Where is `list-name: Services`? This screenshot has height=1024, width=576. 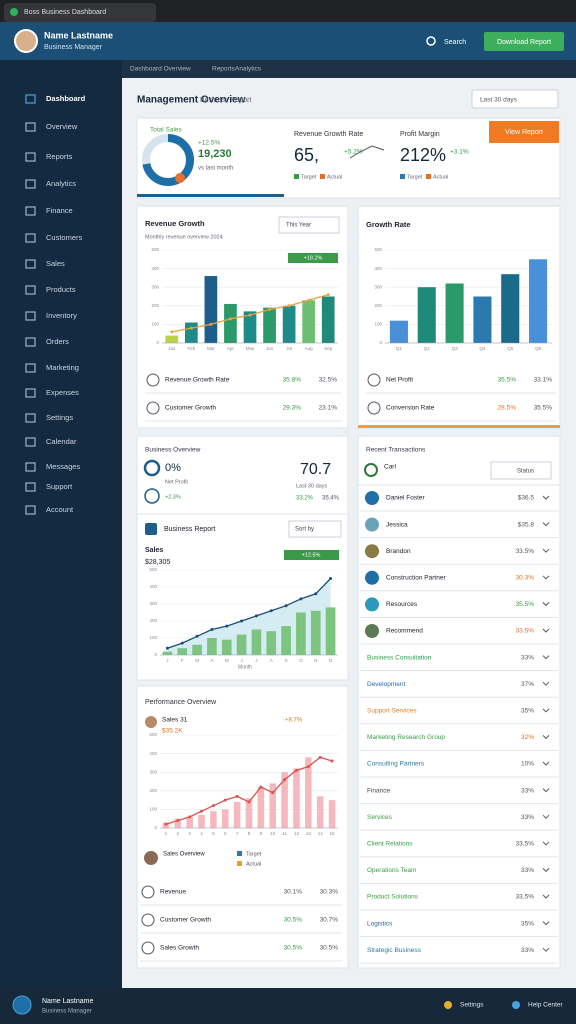
list-name: Services is located at coordinates (380, 817).